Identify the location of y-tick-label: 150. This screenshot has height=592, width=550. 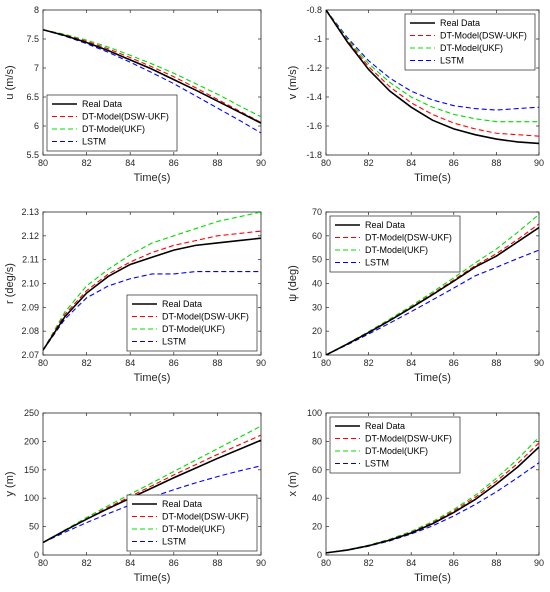
(31, 470).